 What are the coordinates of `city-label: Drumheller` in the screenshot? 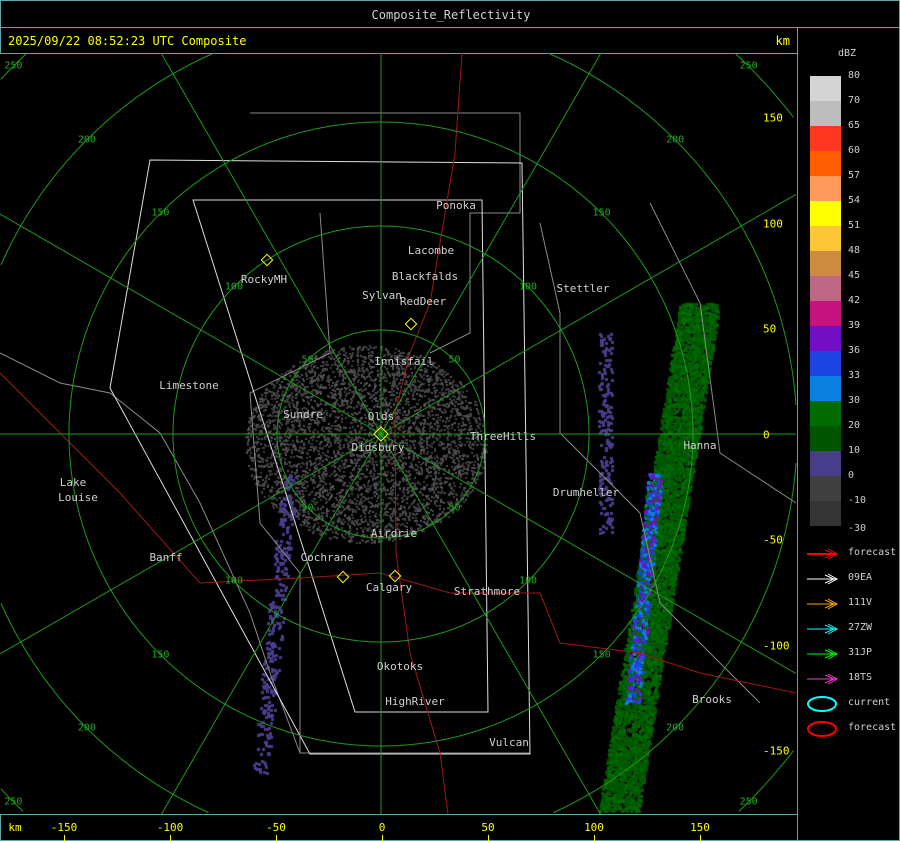 It's located at (586, 492).